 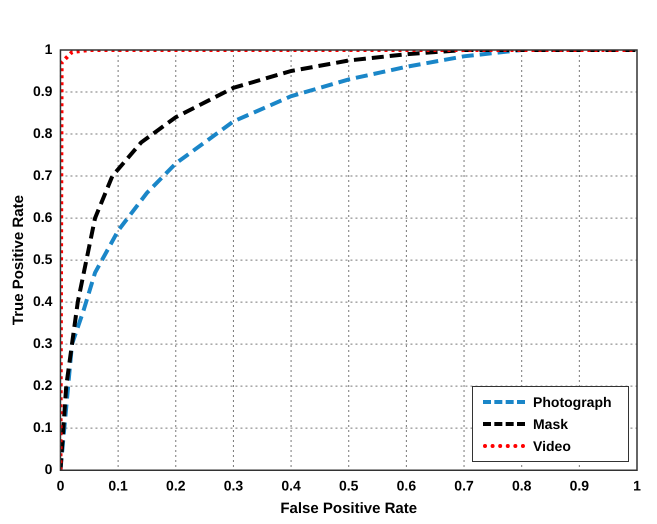 What do you see at coordinates (348, 485) in the screenshot?
I see `x-tick-label: 0.5` at bounding box center [348, 485].